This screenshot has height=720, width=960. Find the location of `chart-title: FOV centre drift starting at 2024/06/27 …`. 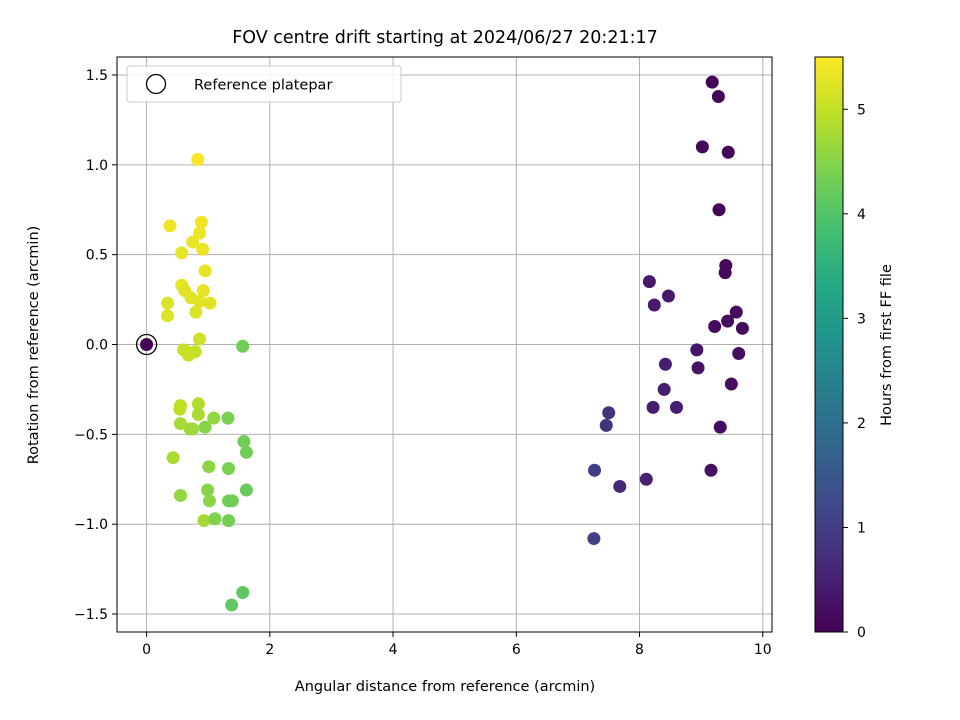

chart-title: FOV centre drift starting at 2024/06/27 … is located at coordinates (445, 38).